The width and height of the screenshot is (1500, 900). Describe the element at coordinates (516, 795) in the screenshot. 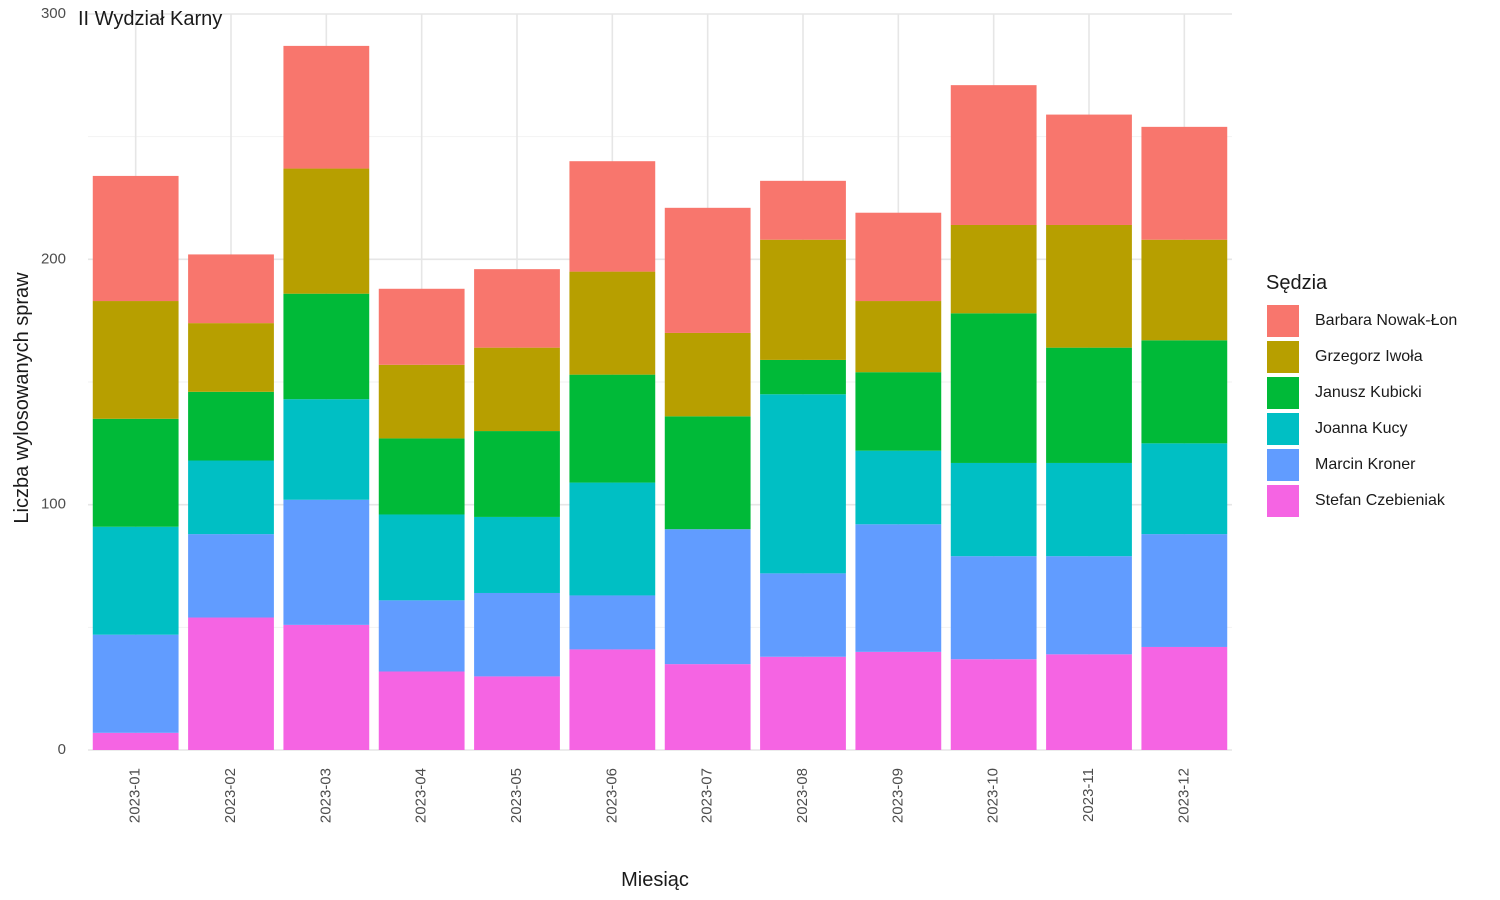

I see `x-tick-label: 2023-05` at that location.